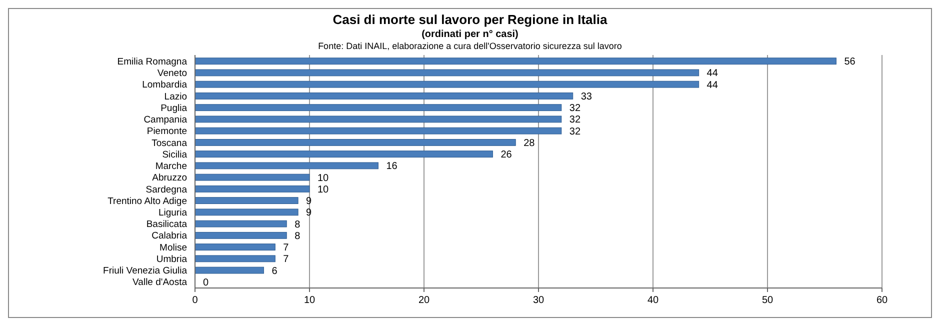 The height and width of the screenshot is (324, 940). Describe the element at coordinates (850, 62) in the screenshot. I see `data-label: 56` at that location.